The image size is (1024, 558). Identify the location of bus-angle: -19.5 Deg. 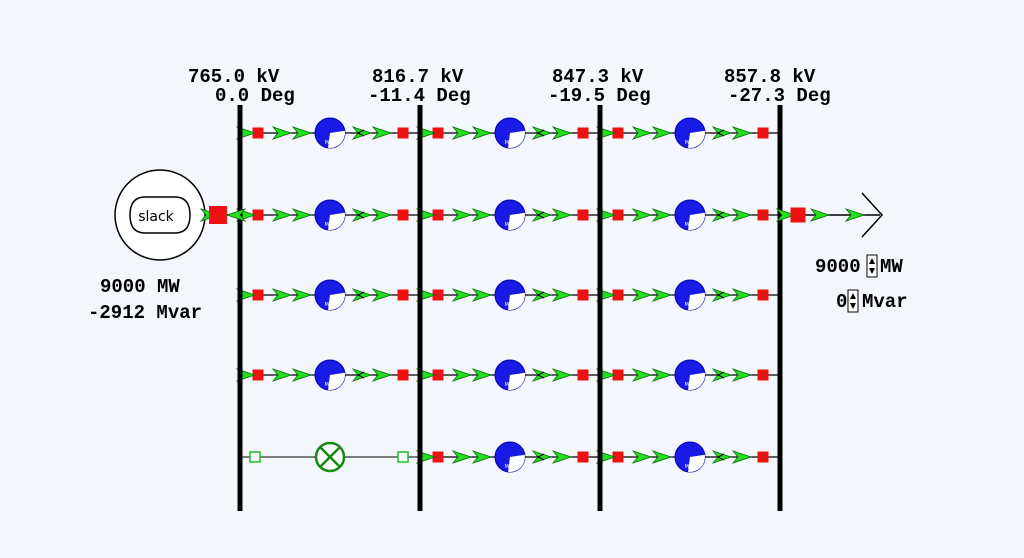
(599, 96).